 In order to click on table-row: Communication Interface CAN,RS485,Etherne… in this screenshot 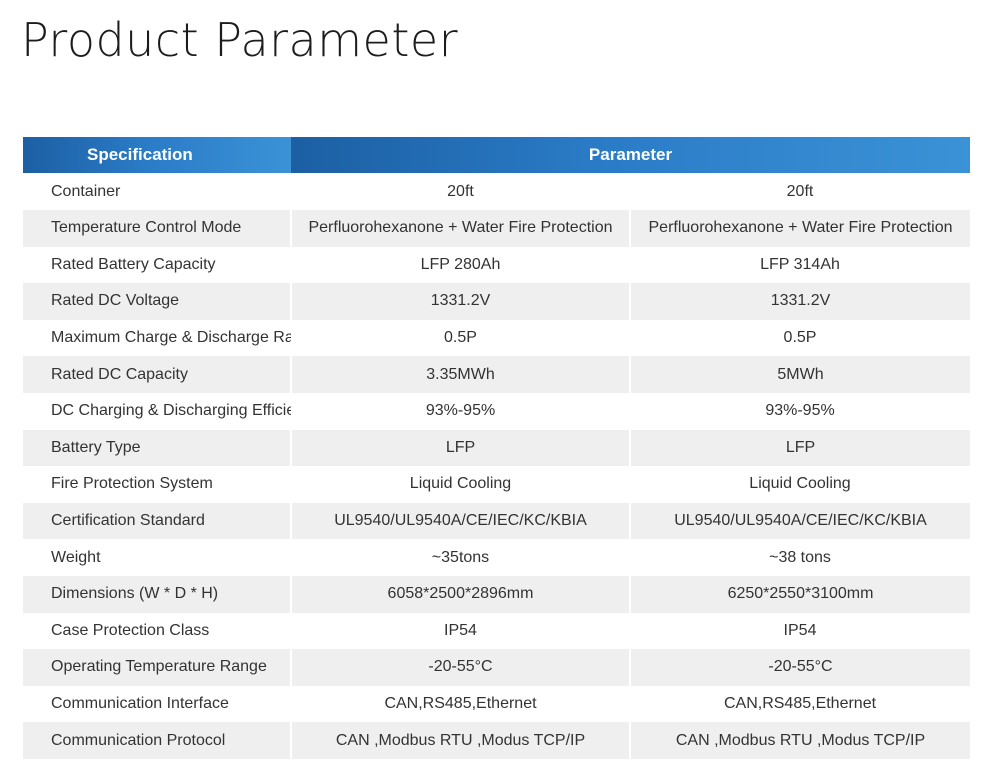, I will do `click(496, 704)`.